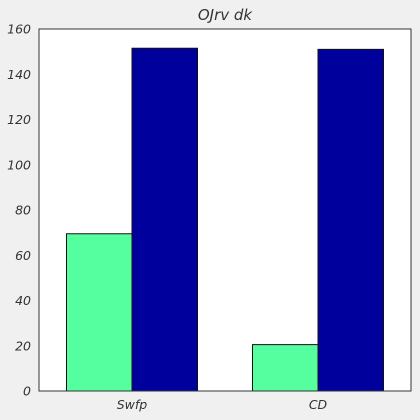  What do you see at coordinates (19, 119) in the screenshot?
I see `y-tick-label: 120` at bounding box center [19, 119].